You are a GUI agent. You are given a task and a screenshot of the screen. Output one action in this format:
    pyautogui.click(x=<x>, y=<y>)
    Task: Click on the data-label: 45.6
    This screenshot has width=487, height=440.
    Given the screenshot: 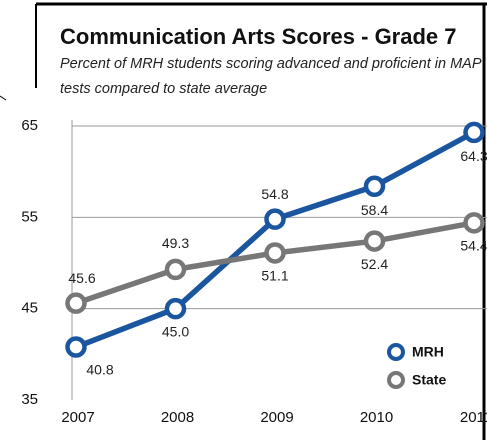 What is the action you would take?
    pyautogui.click(x=81, y=278)
    